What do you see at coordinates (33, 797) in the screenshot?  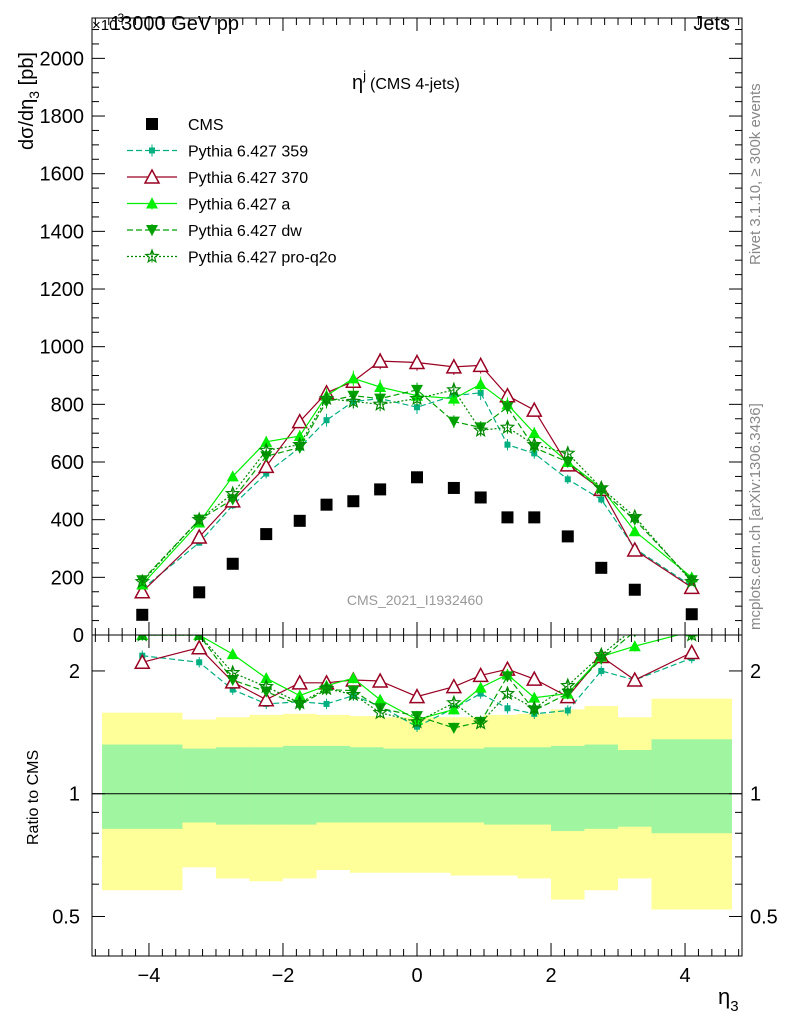 I see `ratio-ylabel: Ratio to CMS` at bounding box center [33, 797].